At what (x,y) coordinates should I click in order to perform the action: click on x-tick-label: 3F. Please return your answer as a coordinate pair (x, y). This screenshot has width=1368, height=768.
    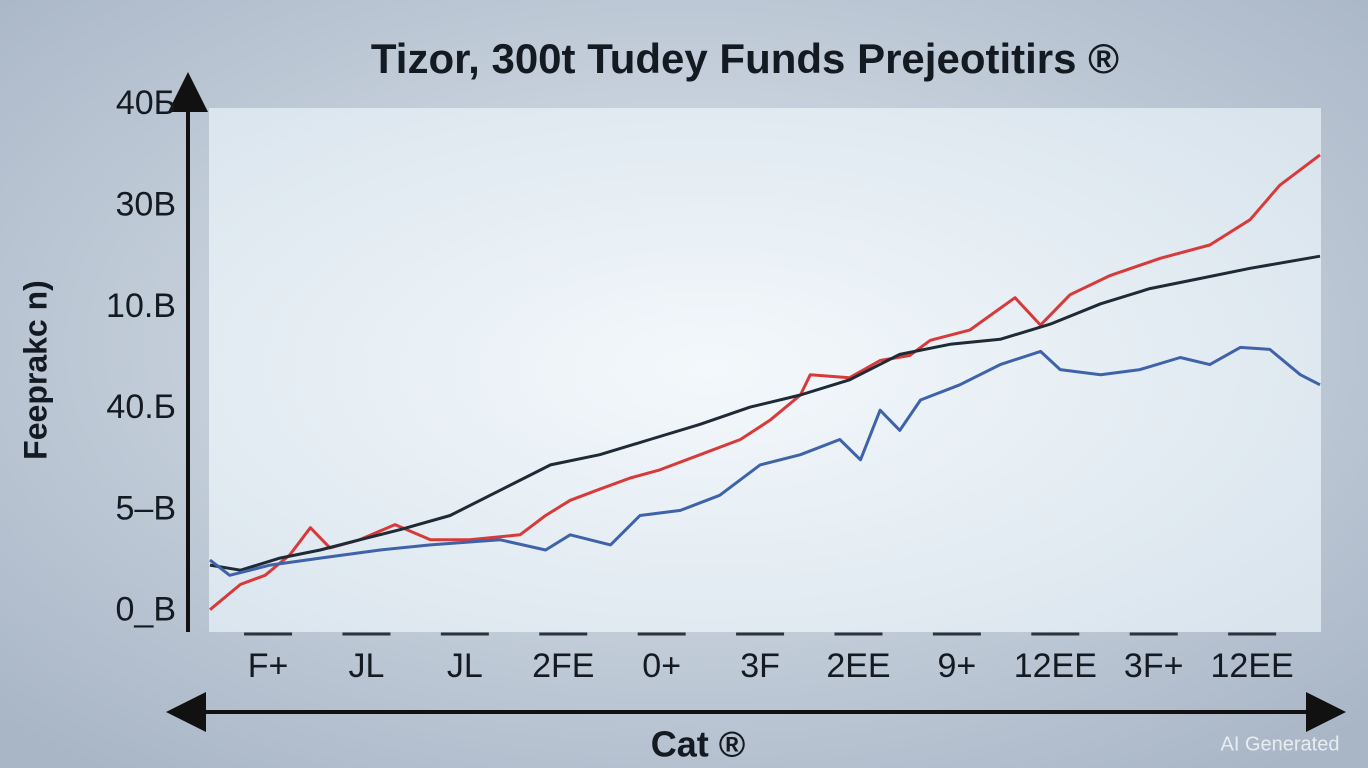
    Looking at the image, I should click on (760, 666).